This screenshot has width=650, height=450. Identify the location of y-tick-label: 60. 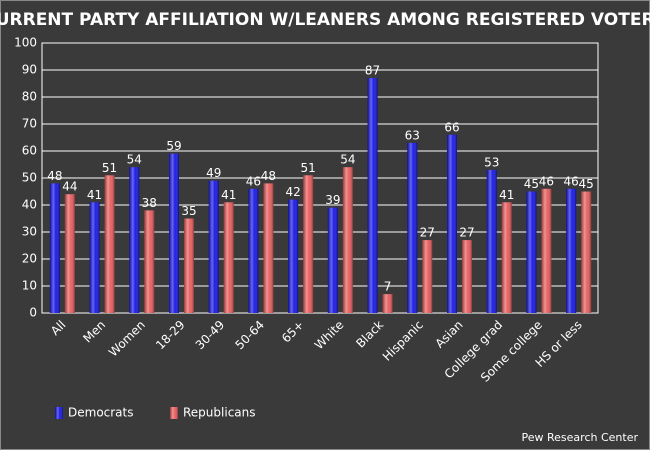
(29, 151).